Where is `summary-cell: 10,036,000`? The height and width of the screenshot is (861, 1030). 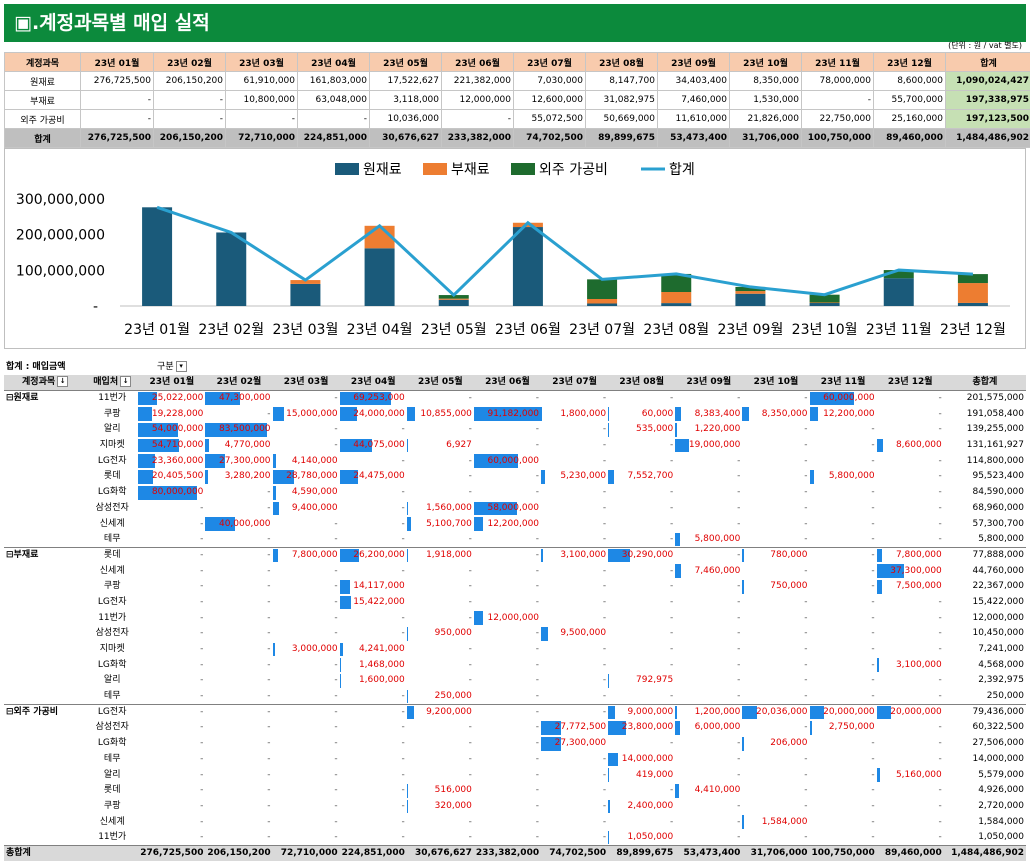
summary-cell: 10,036,000 is located at coordinates (405, 119).